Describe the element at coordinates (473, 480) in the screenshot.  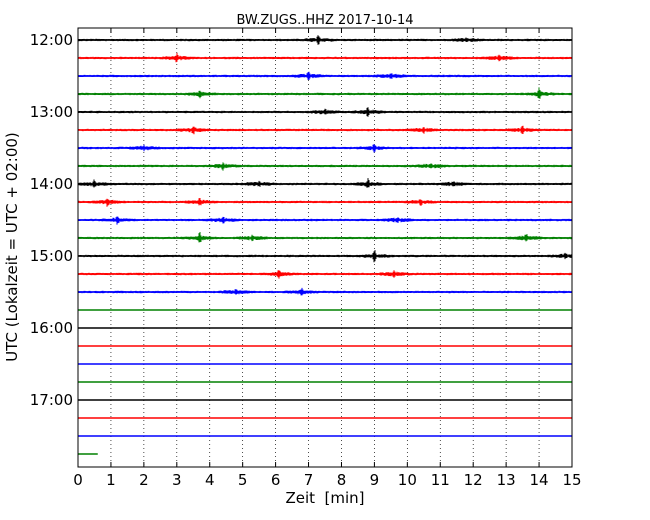
I see `x-tick-label: 12` at that location.